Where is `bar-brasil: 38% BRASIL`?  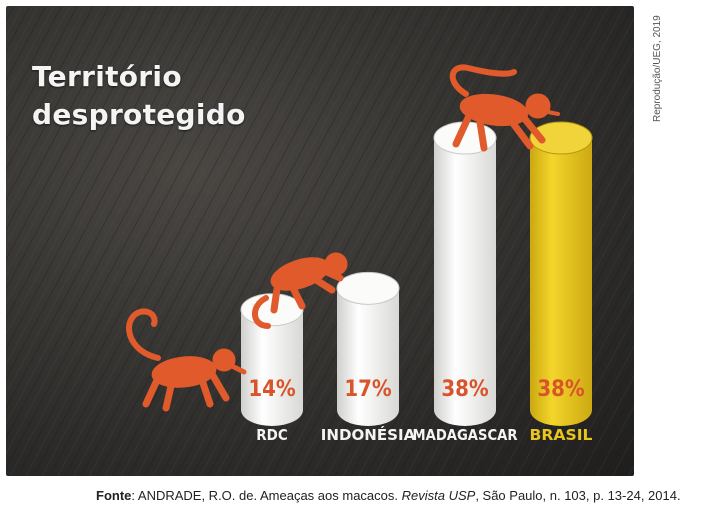
bar-brasil: 38% BRASIL is located at coordinates (561, 282).